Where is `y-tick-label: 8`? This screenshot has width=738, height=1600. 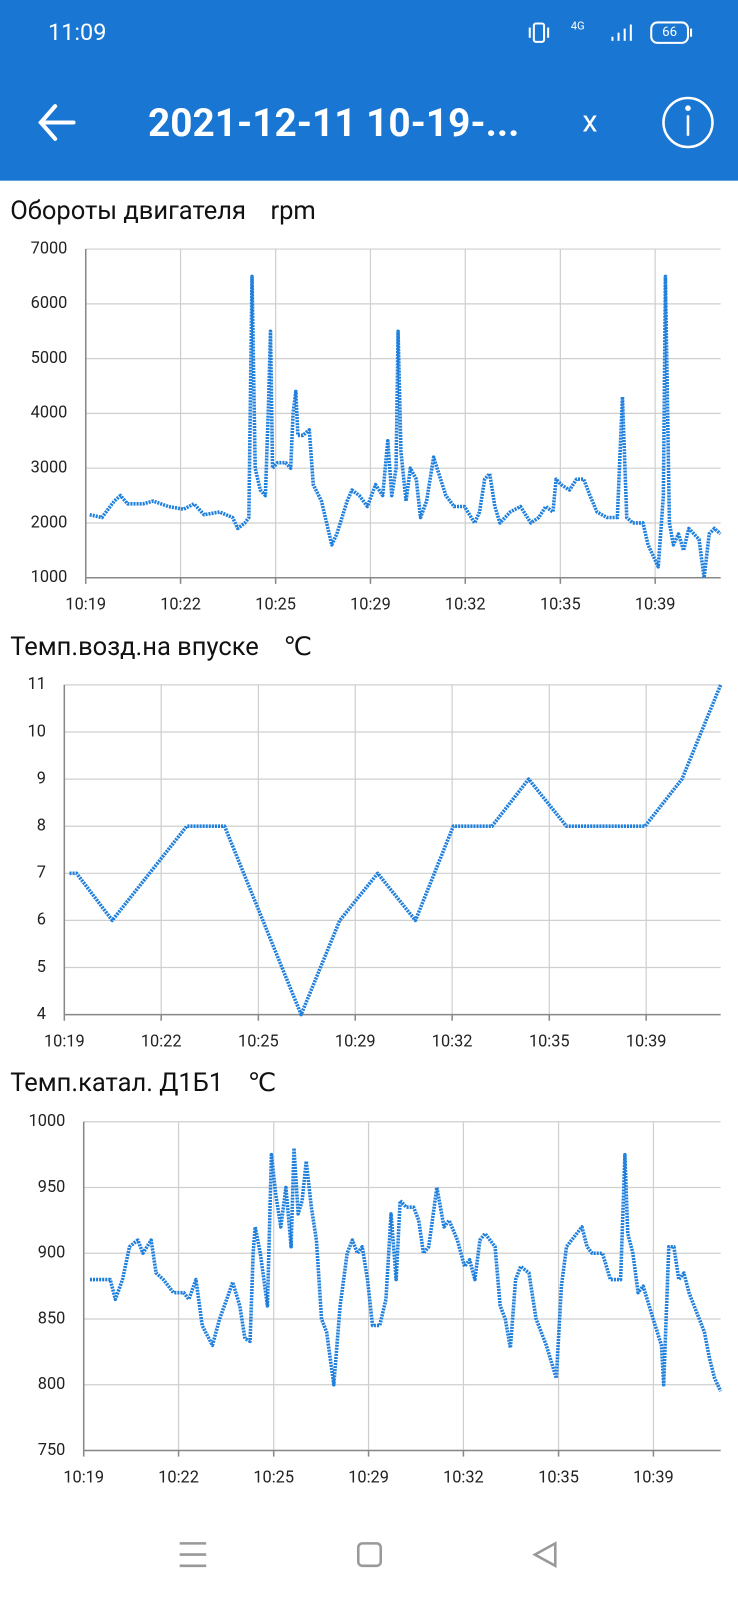 y-tick-label: 8 is located at coordinates (41, 825).